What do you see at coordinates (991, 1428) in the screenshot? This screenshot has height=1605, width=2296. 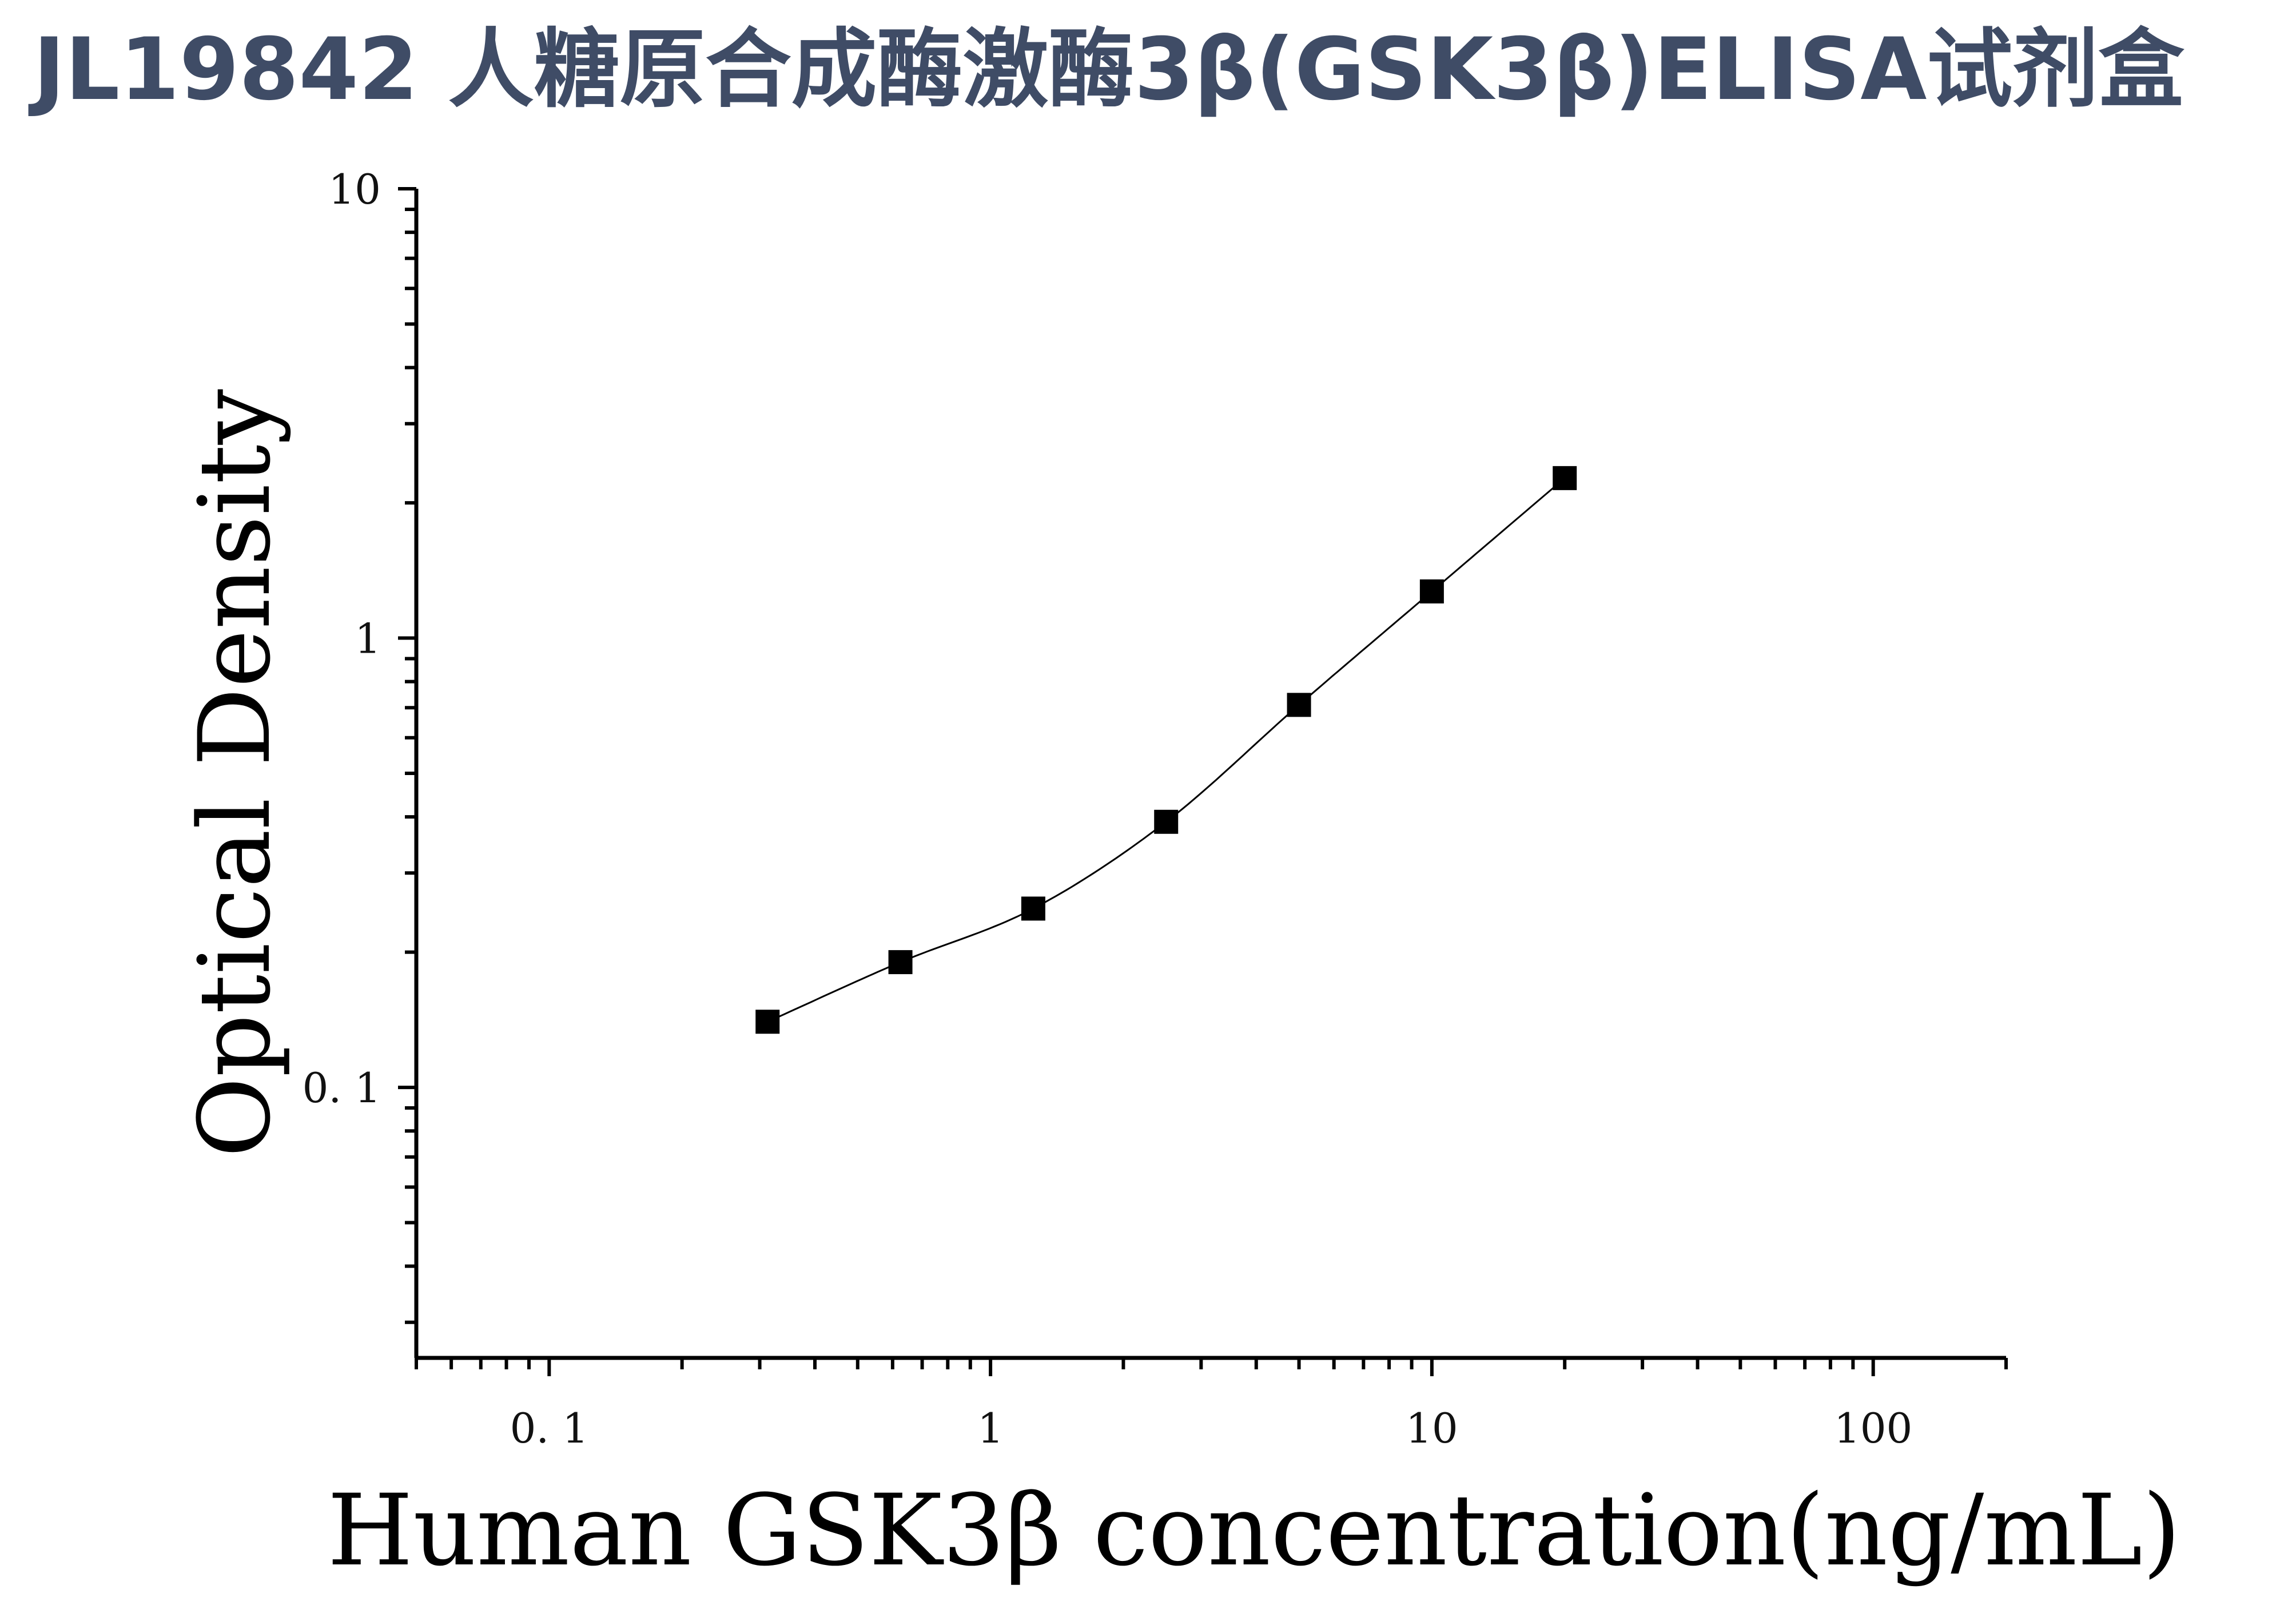 I see `x-tick-label: 1` at bounding box center [991, 1428].